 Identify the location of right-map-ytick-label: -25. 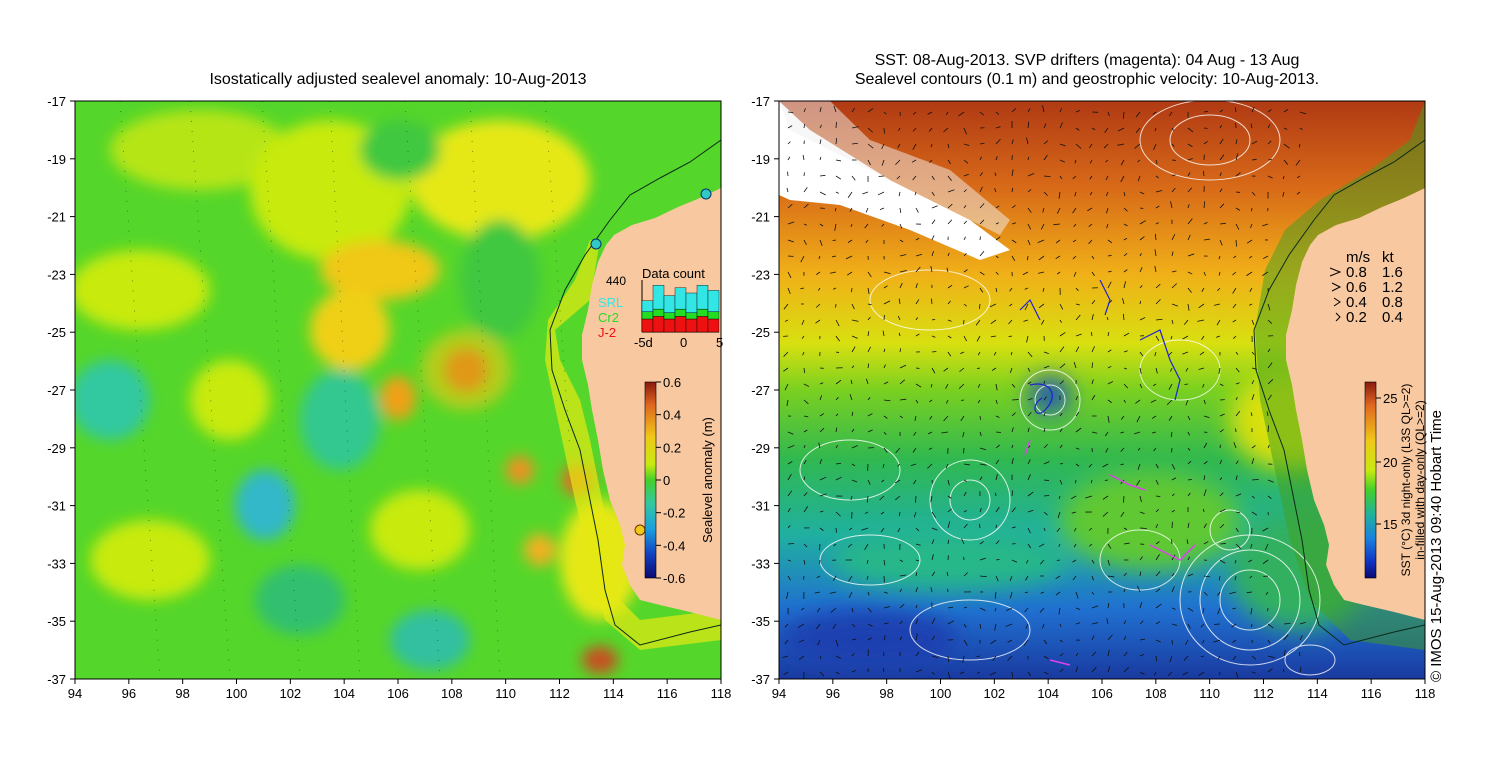
(760, 332).